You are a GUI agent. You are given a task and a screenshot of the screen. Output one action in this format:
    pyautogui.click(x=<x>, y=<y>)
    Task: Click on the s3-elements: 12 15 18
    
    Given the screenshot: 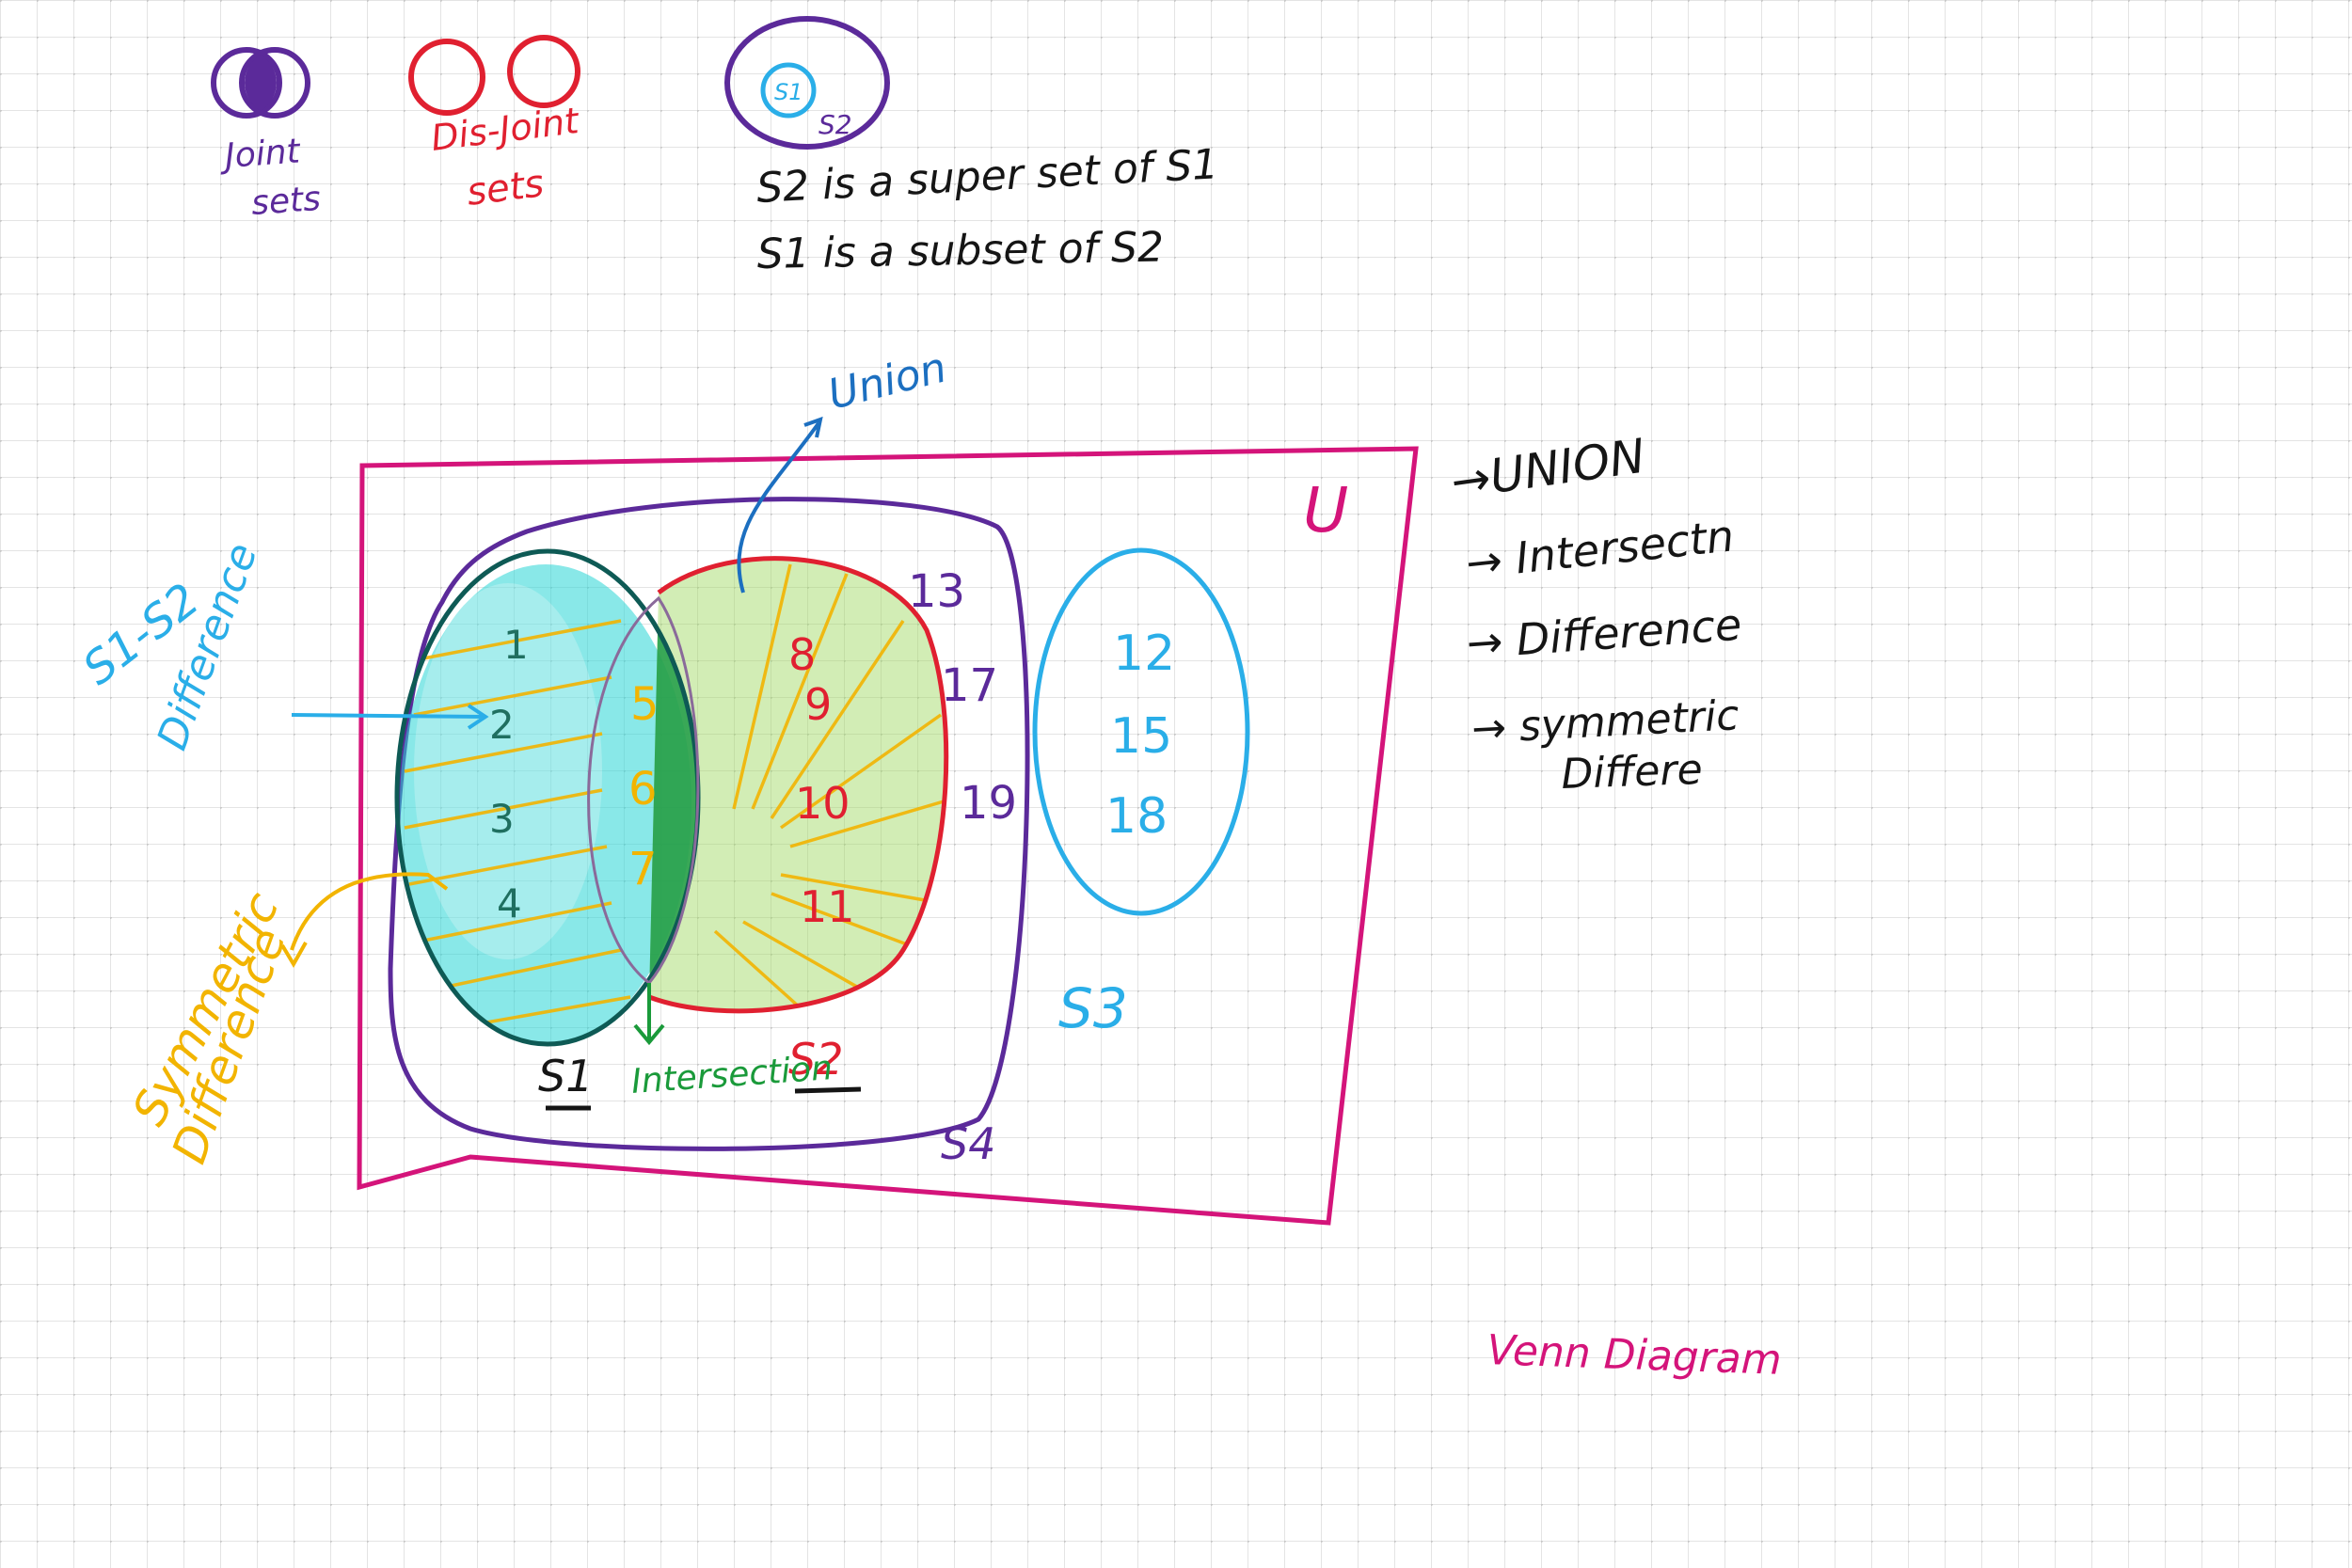 What is the action you would take?
    pyautogui.click(x=1140, y=735)
    